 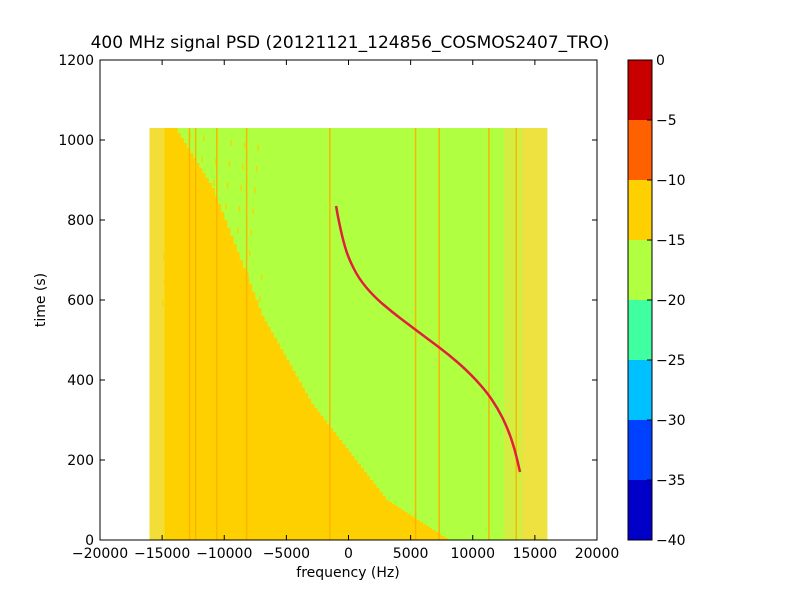 I want to click on heatmap-left-edge, so click(x=157, y=334).